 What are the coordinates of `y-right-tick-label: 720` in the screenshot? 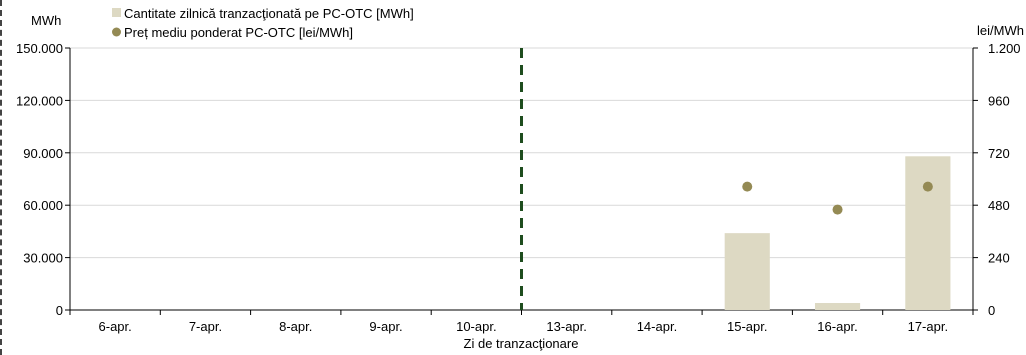 It's located at (999, 153).